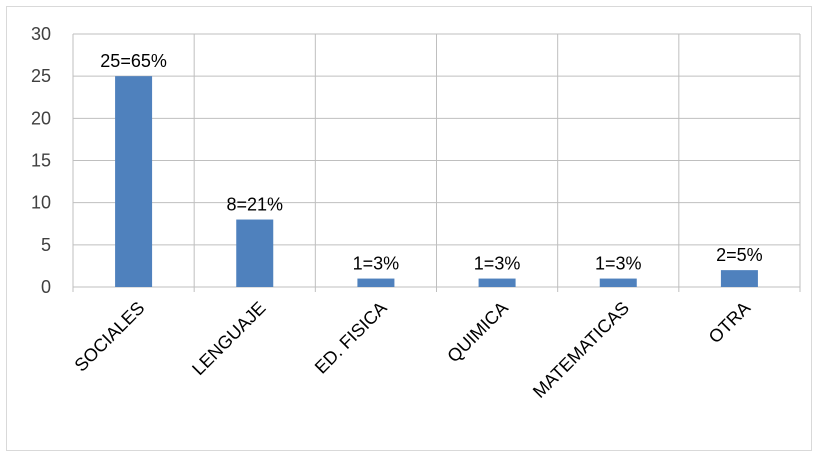 The height and width of the screenshot is (457, 818). Describe the element at coordinates (739, 255) in the screenshot. I see `data-label: 2=5%` at that location.